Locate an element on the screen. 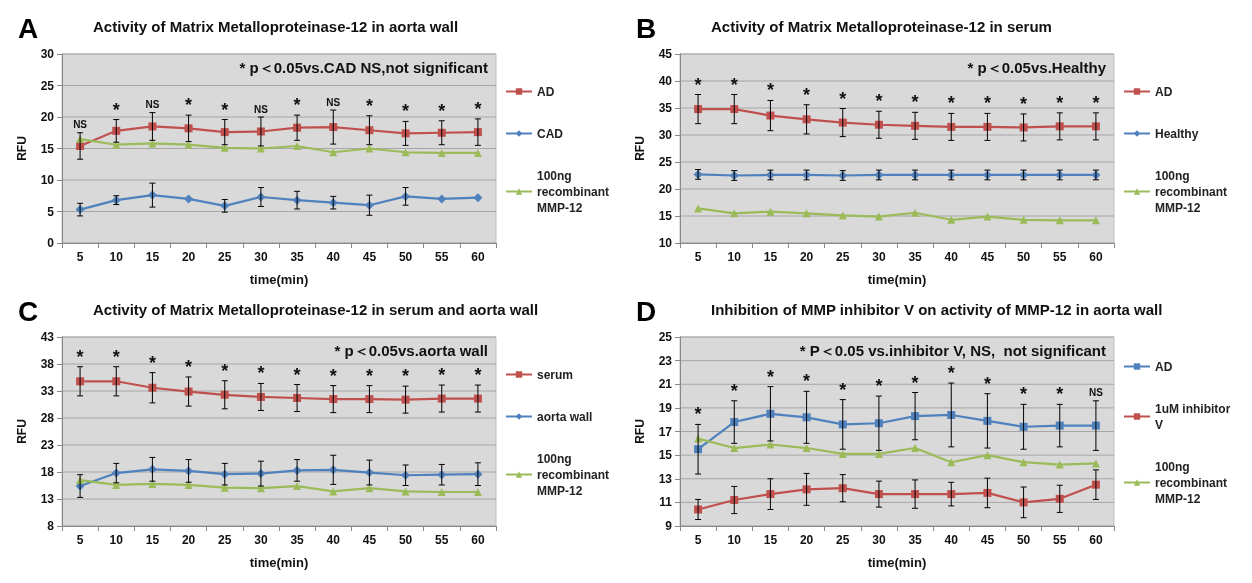 This screenshot has height=583, width=1252. y-tick-label: 40 is located at coordinates (665, 81).